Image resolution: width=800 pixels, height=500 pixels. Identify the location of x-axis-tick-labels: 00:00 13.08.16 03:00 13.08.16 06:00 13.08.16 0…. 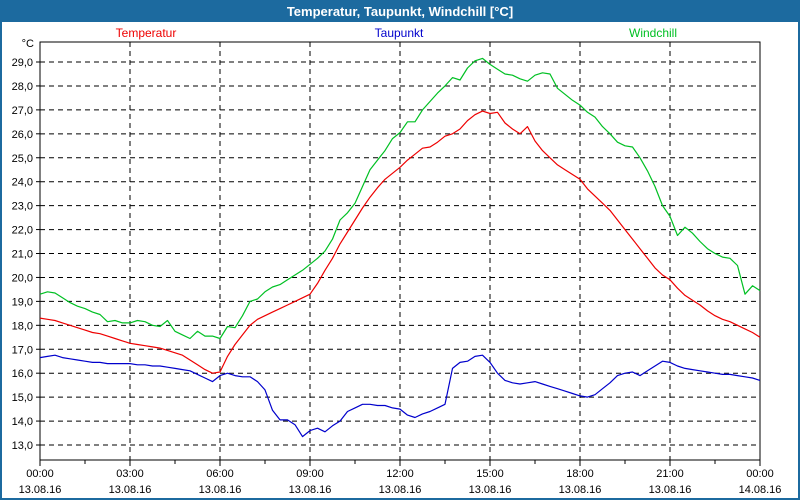
(400, 482).